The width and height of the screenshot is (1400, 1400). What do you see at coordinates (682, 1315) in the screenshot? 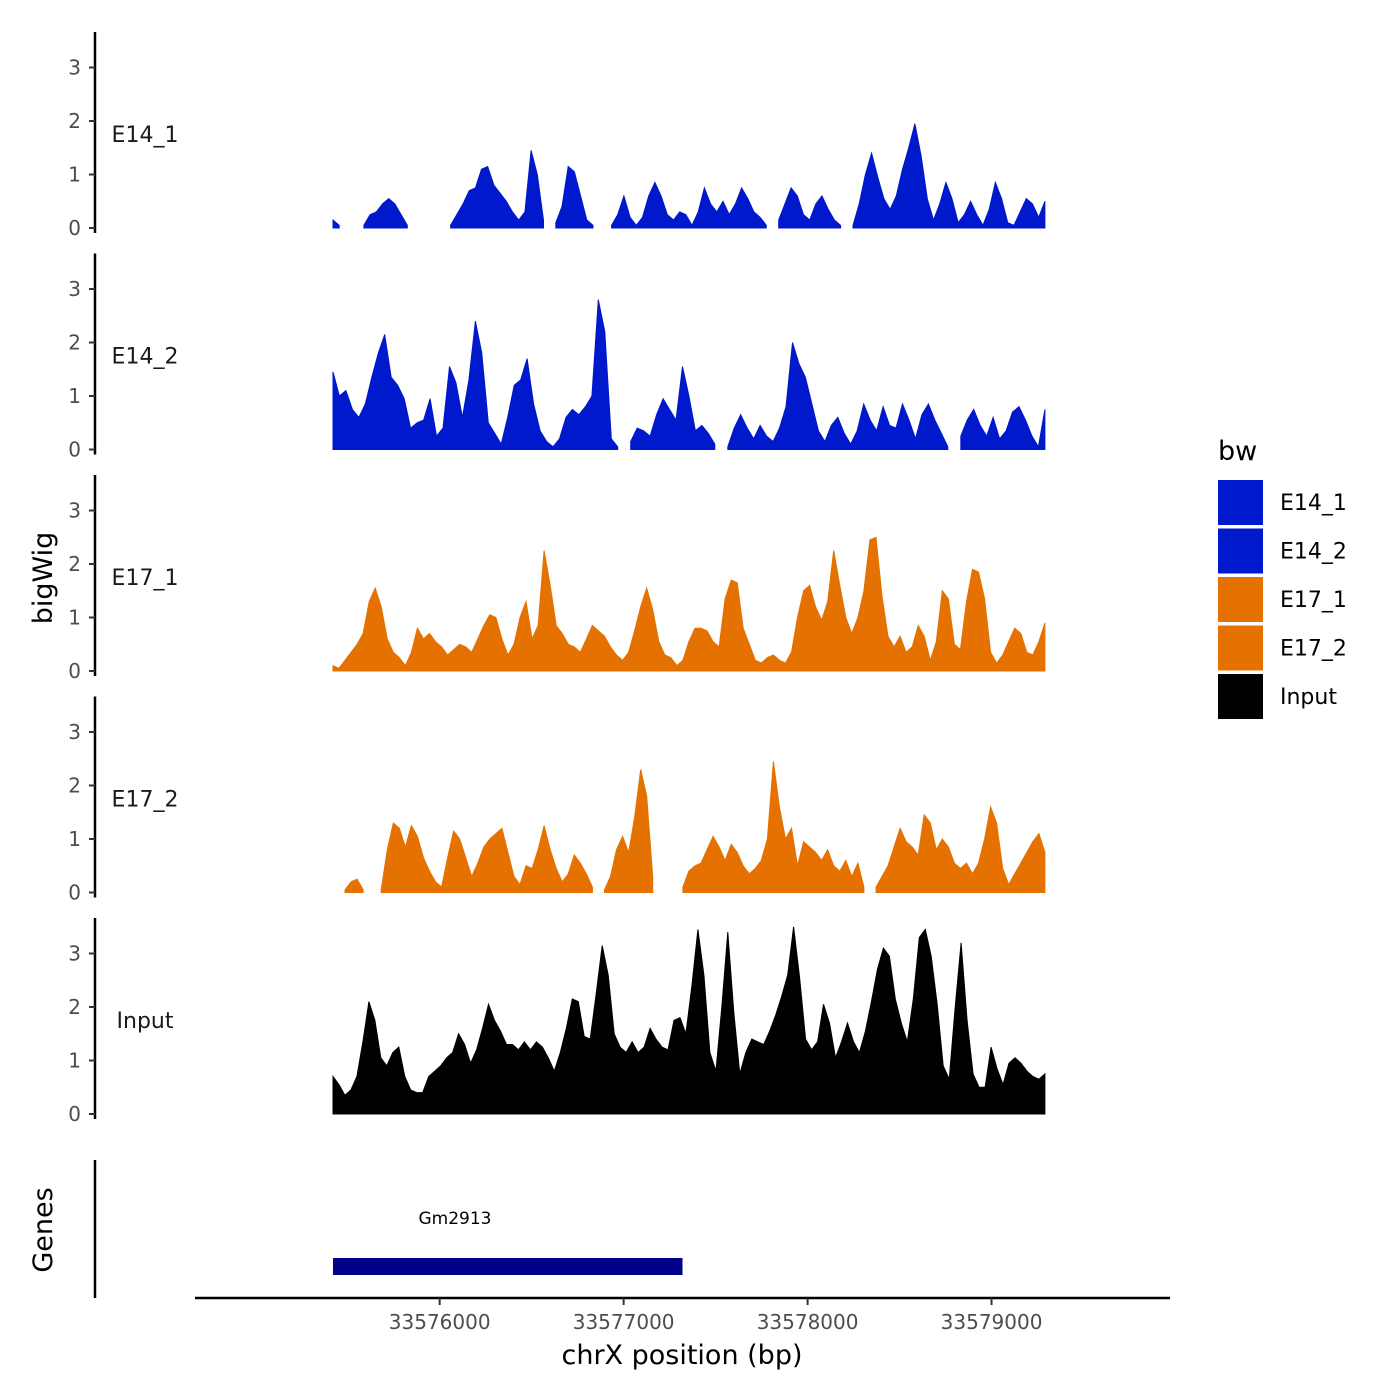
I see `x-axis: 33576000 33577000 33578000 33579000` at bounding box center [682, 1315].